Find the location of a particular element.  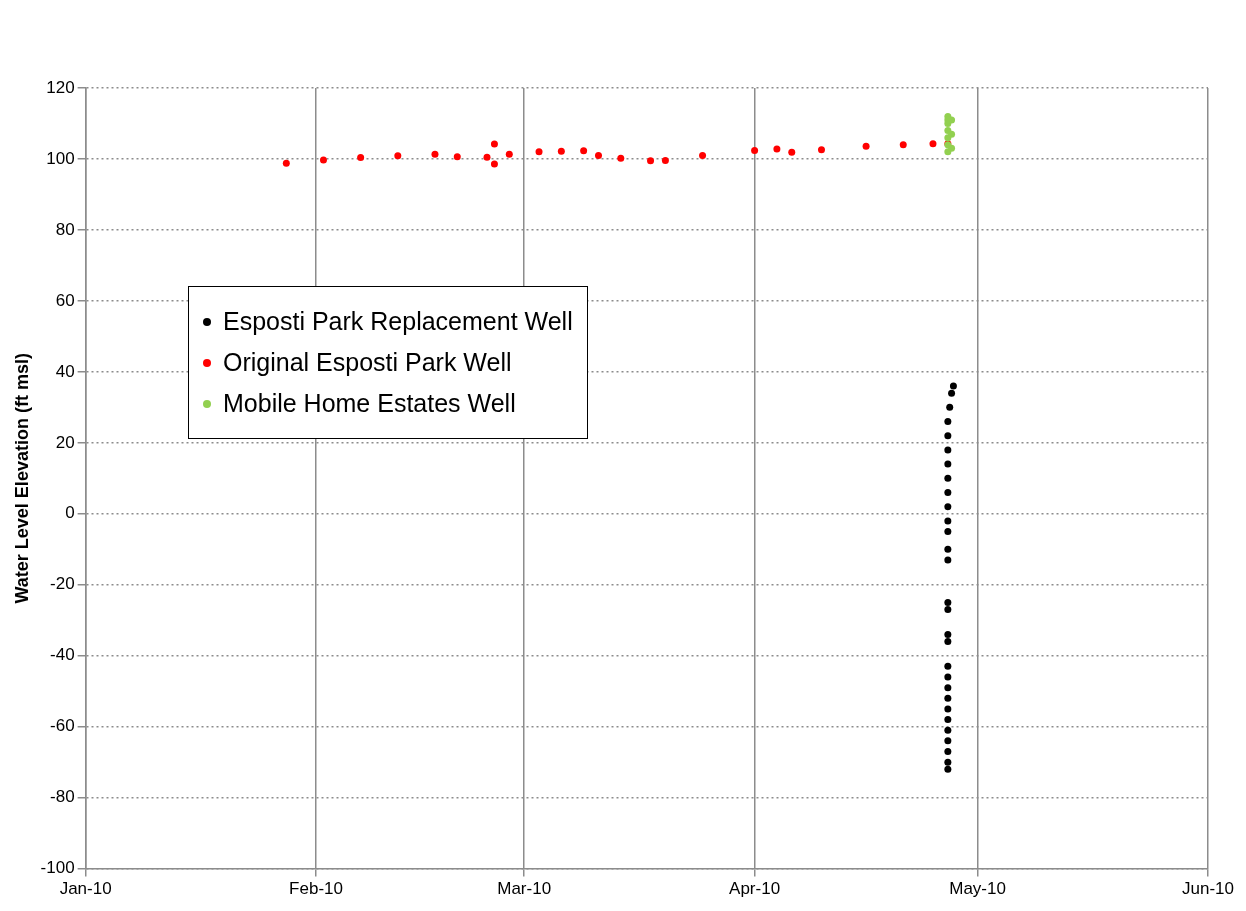

x-tick-label: Mar-10 is located at coordinates (524, 889).